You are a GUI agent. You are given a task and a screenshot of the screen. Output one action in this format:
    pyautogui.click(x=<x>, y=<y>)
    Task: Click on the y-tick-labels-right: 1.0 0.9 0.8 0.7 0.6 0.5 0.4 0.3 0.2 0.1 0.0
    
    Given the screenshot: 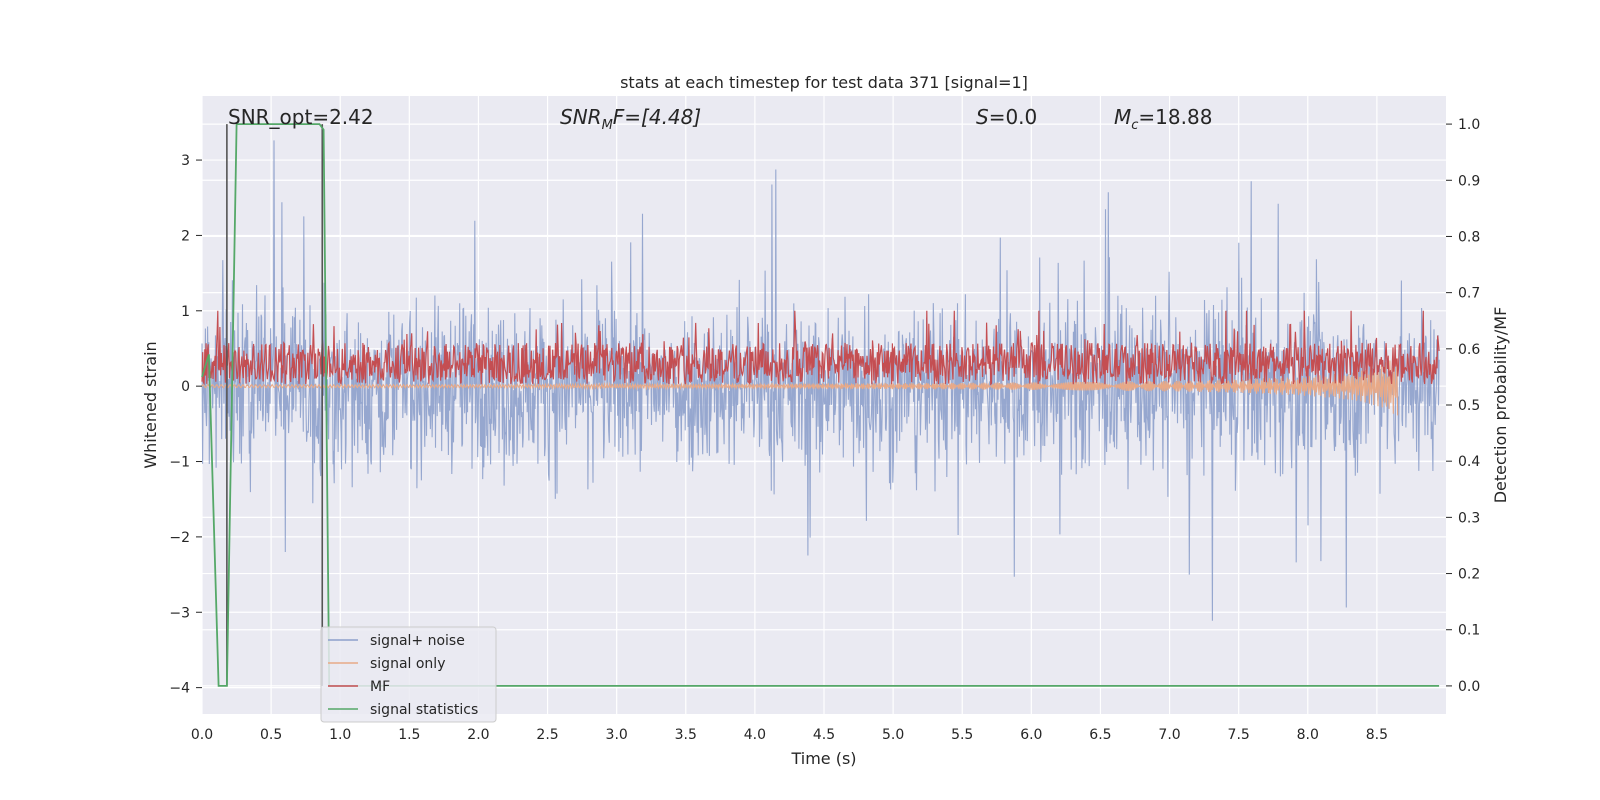 What is the action you would take?
    pyautogui.click(x=1463, y=406)
    